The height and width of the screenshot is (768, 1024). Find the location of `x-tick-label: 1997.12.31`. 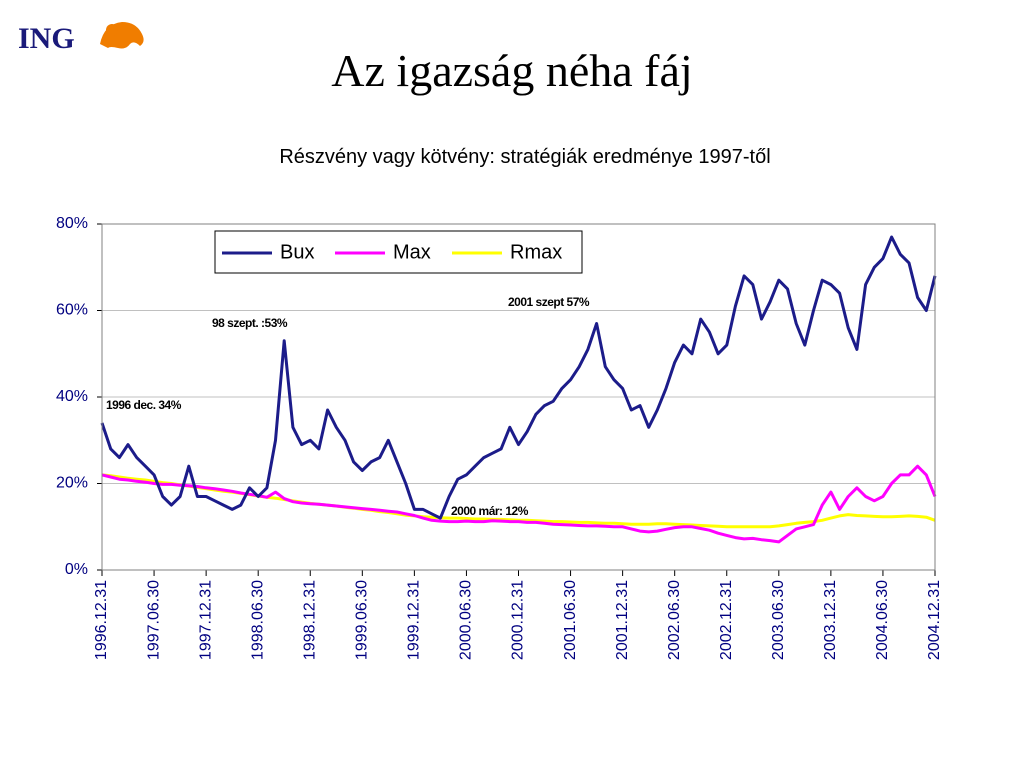

x-tick-label: 1997.12.31 is located at coordinates (205, 620).